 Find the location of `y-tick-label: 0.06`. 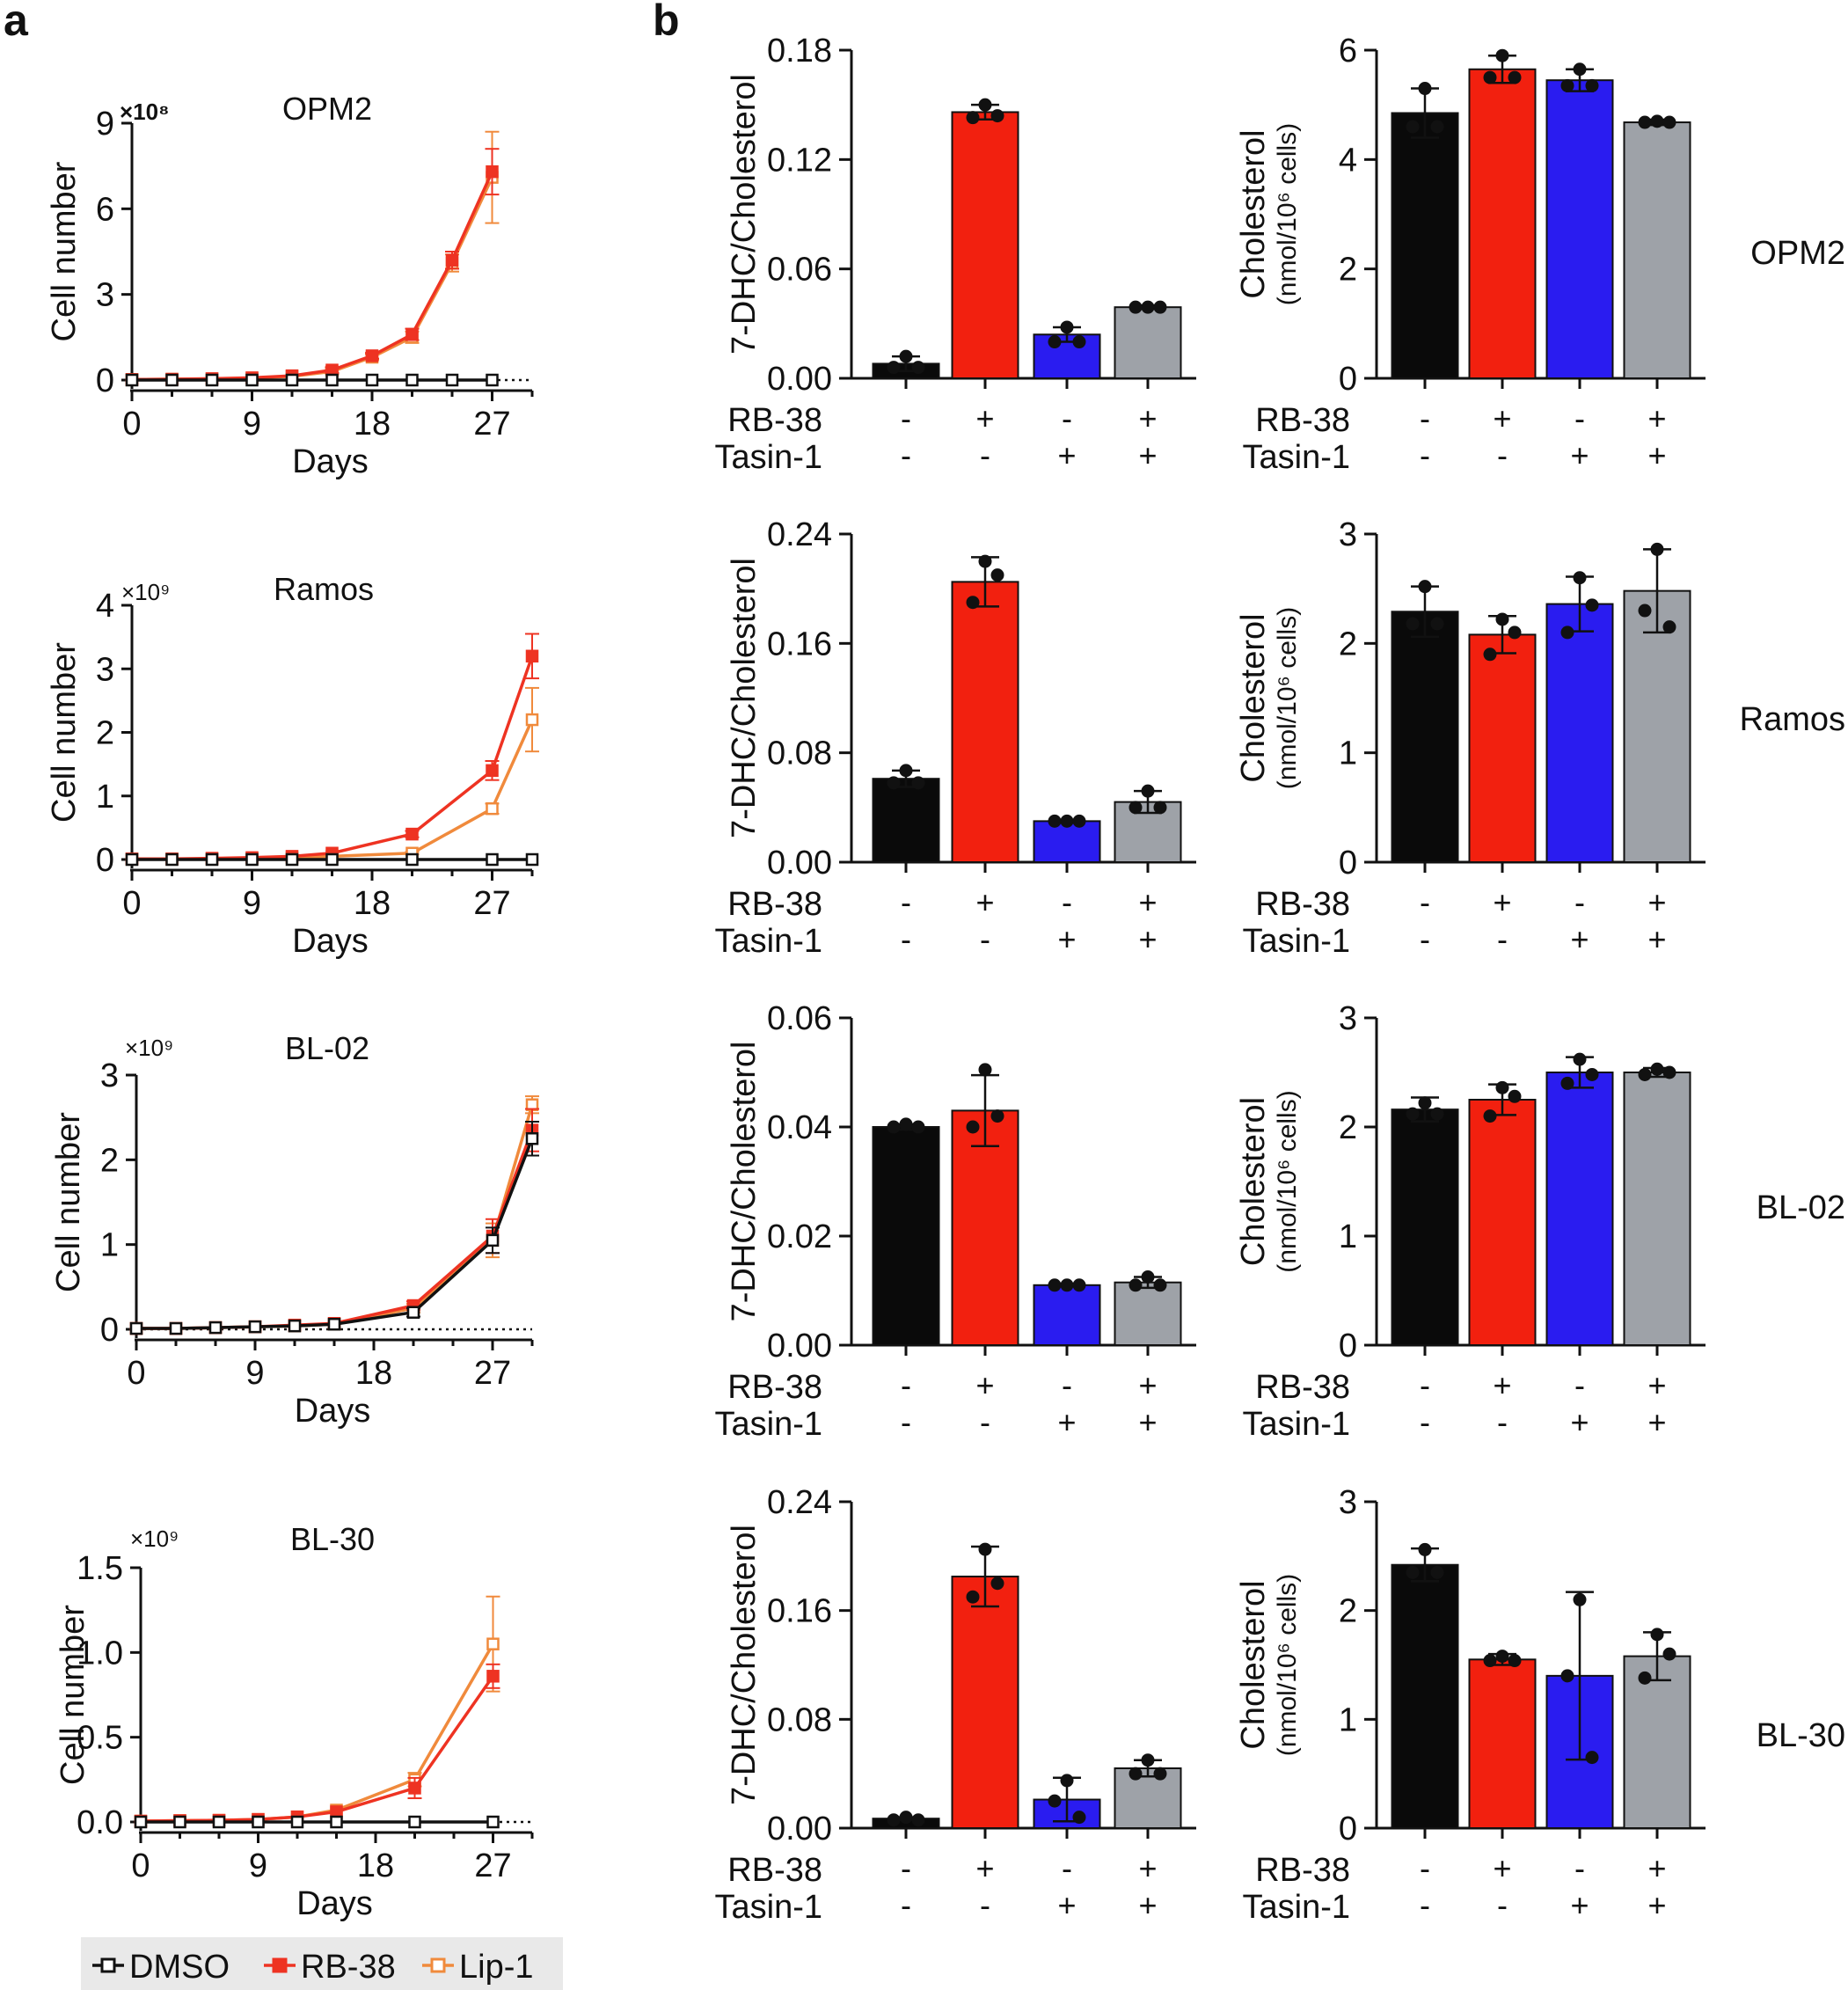

y-tick-label: 0.06 is located at coordinates (799, 1019).